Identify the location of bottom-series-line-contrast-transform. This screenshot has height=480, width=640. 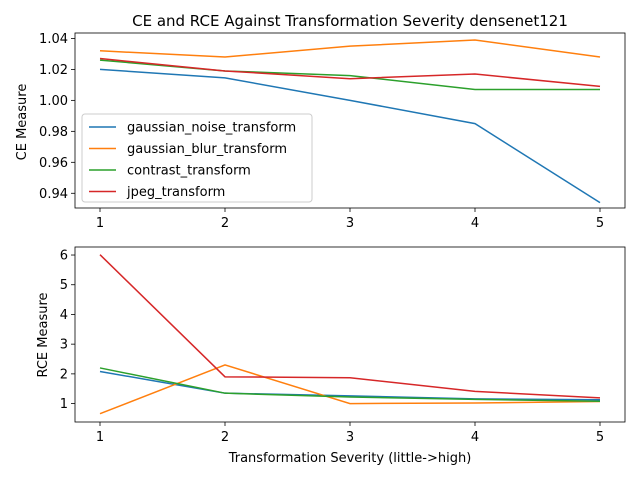
(350, 384).